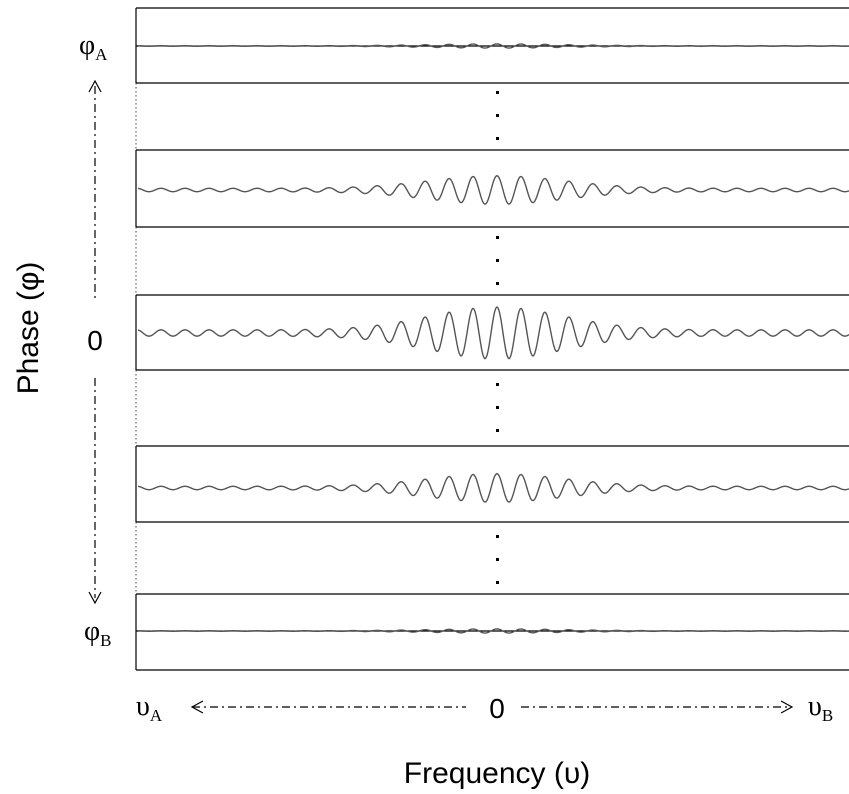 The height and width of the screenshot is (794, 849). What do you see at coordinates (787, 707) in the screenshot?
I see `arrowhead-right-icon` at bounding box center [787, 707].